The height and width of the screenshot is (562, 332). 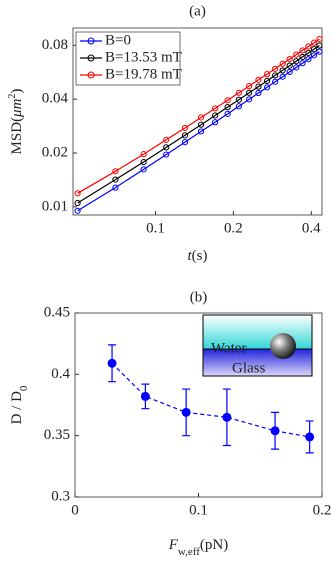 I want to click on y-tick-label: 0.45, so click(x=57, y=312).